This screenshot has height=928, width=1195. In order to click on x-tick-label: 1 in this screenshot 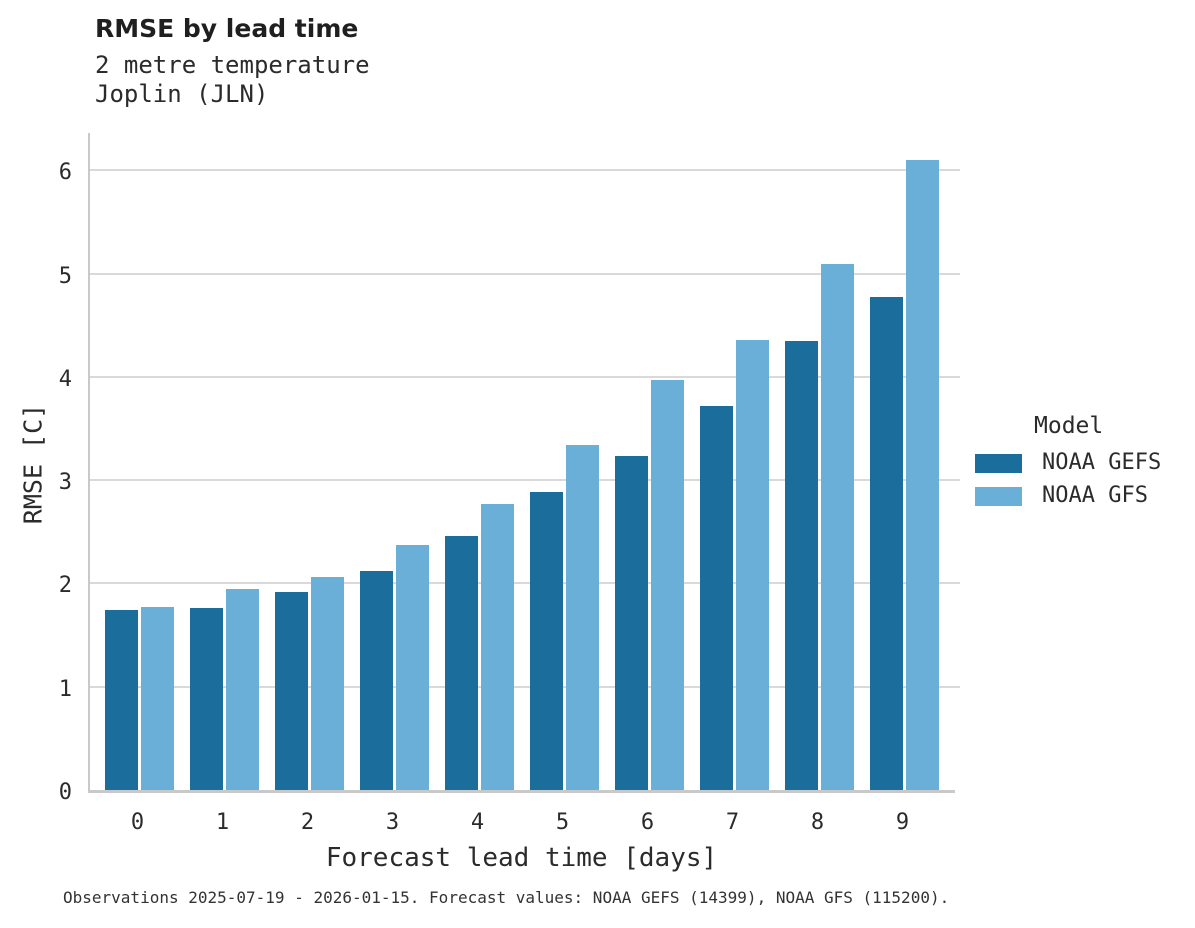, I will do `click(222, 822)`.